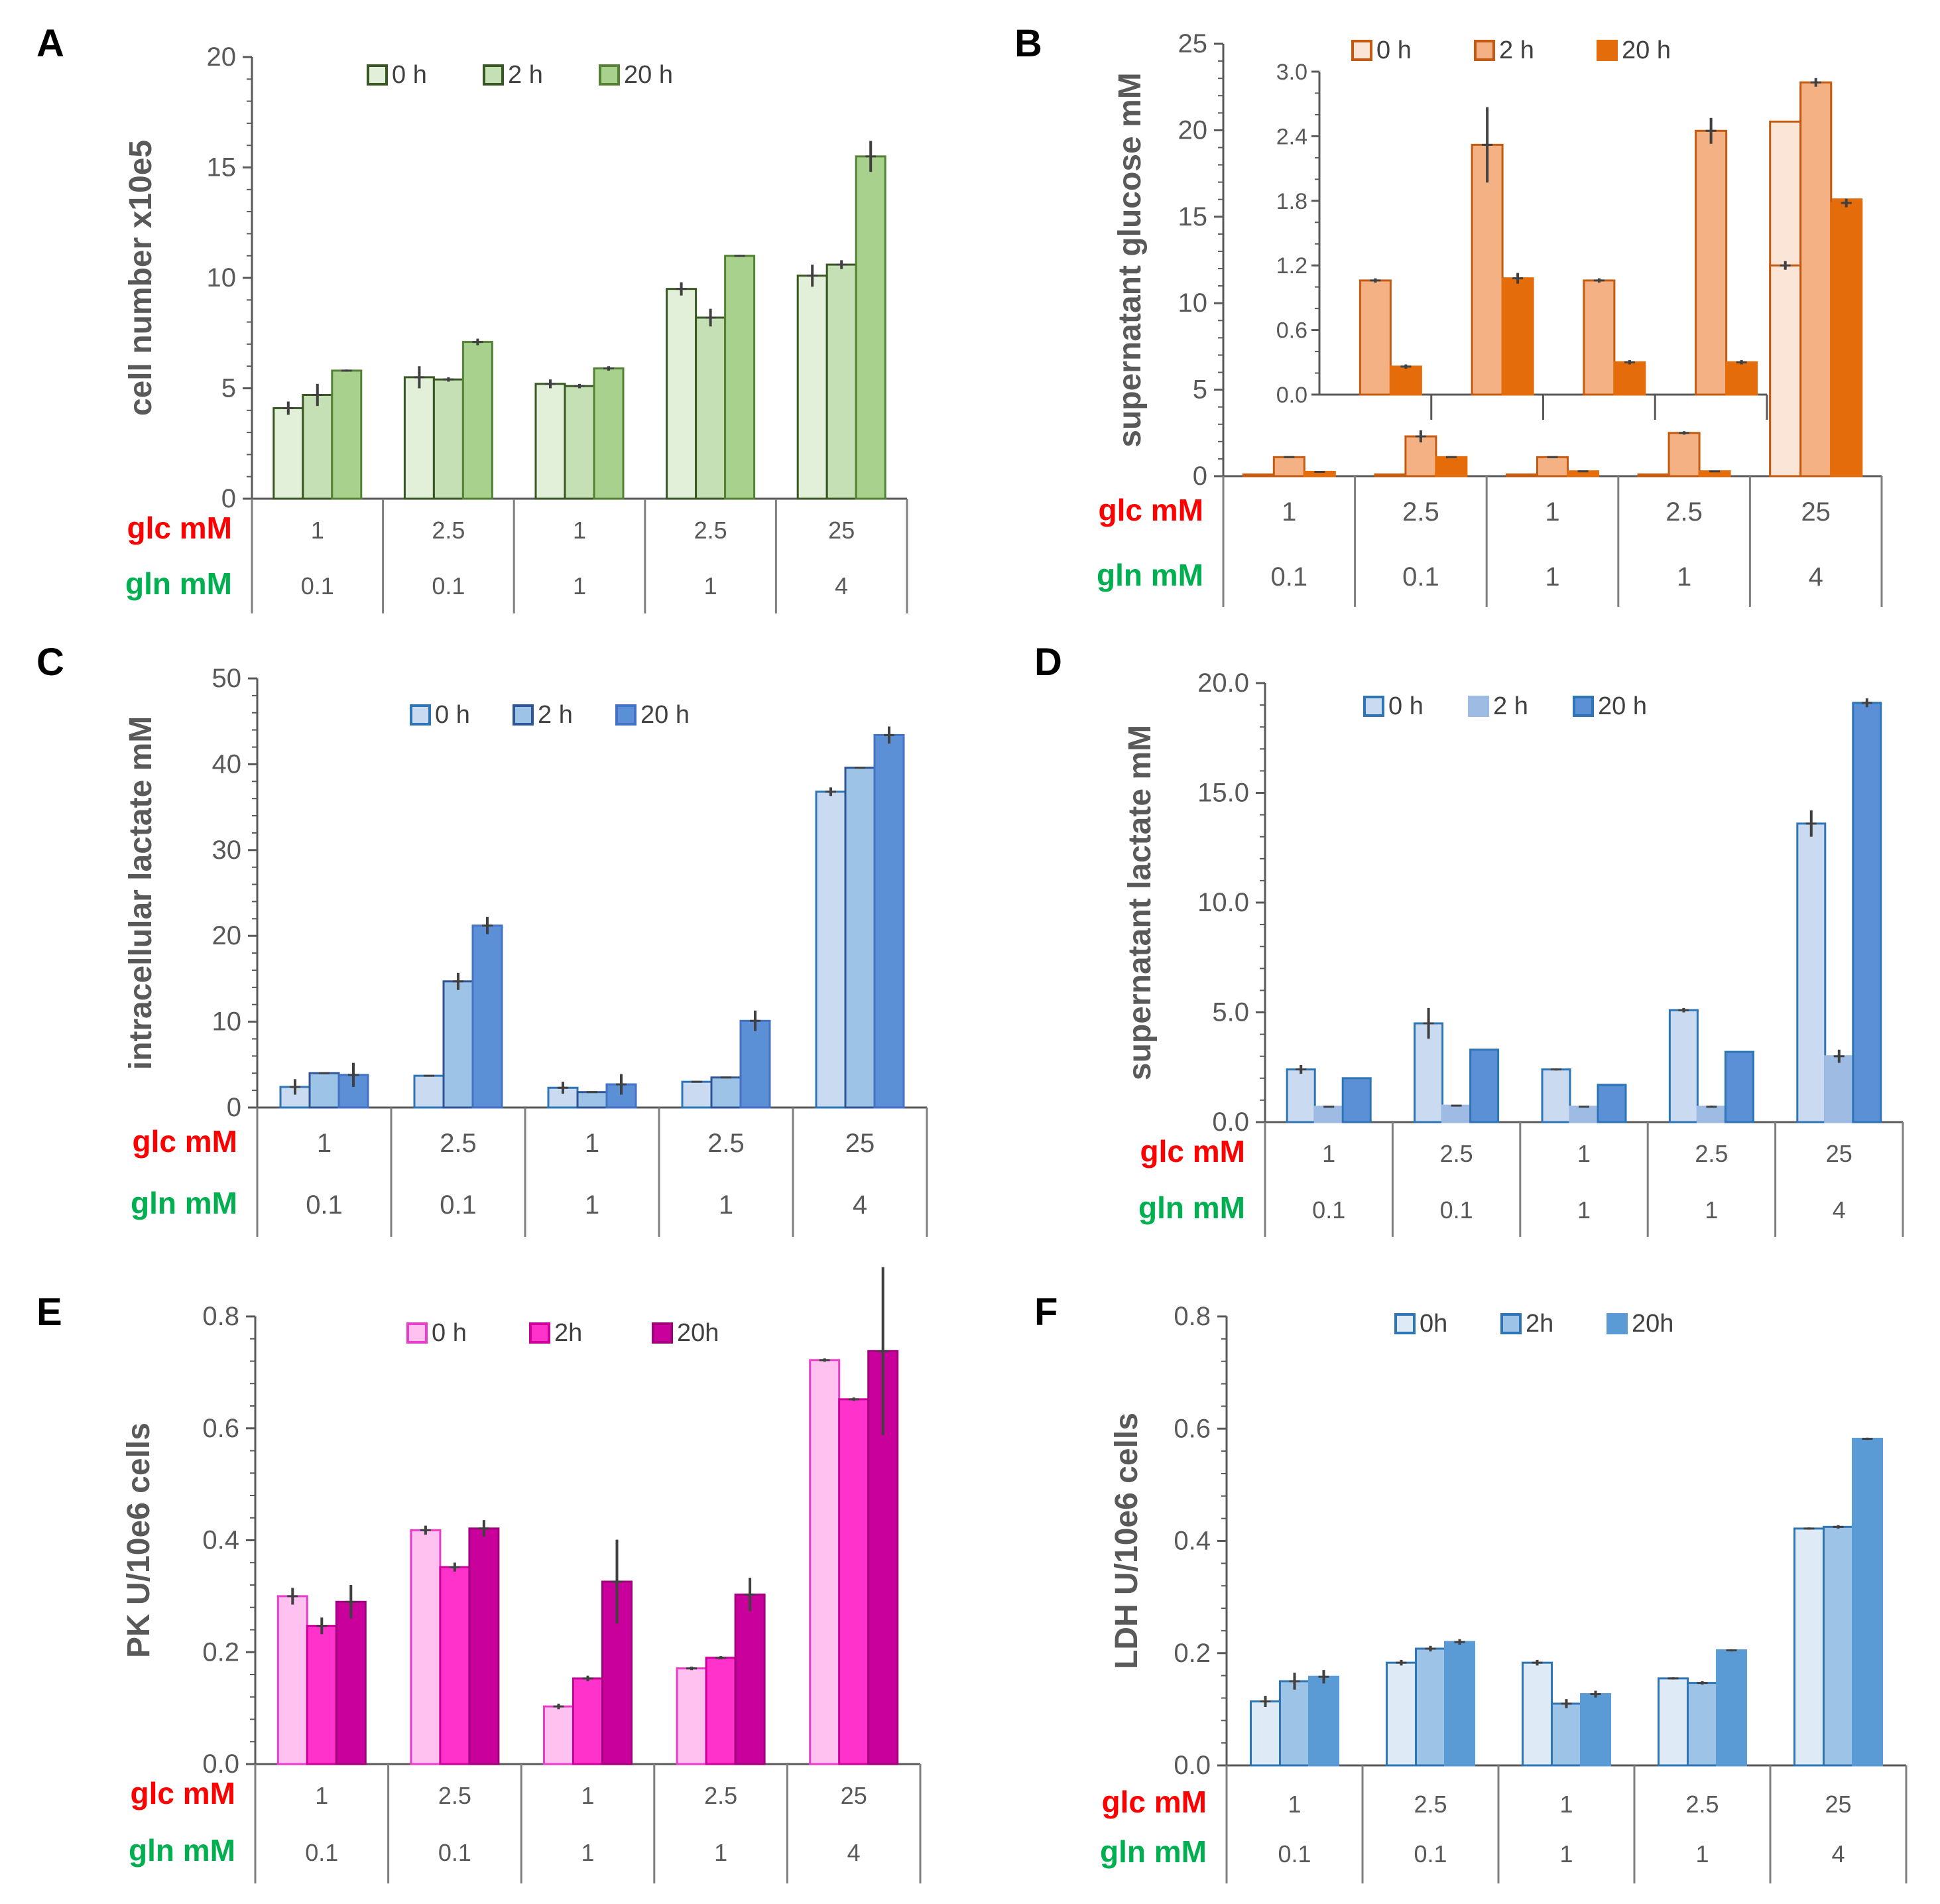 The width and height of the screenshot is (1940, 1904). Describe the element at coordinates (1622, 706) in the screenshot. I see `legend-label: 20 h` at that location.